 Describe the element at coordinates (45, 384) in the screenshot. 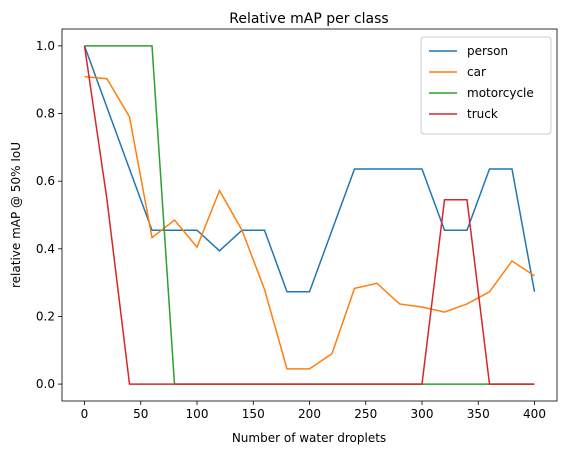

I see `y-tick-label: 0.0` at that location.